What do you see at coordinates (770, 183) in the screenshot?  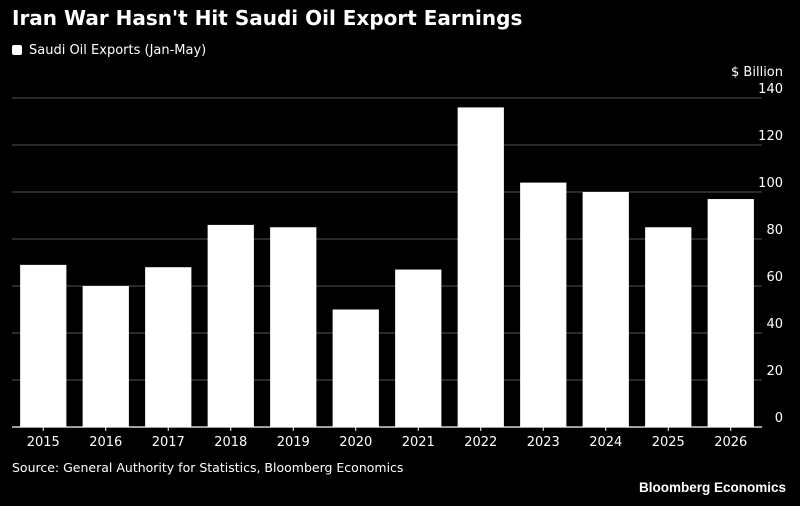 I see `y-tick-label: 100` at bounding box center [770, 183].